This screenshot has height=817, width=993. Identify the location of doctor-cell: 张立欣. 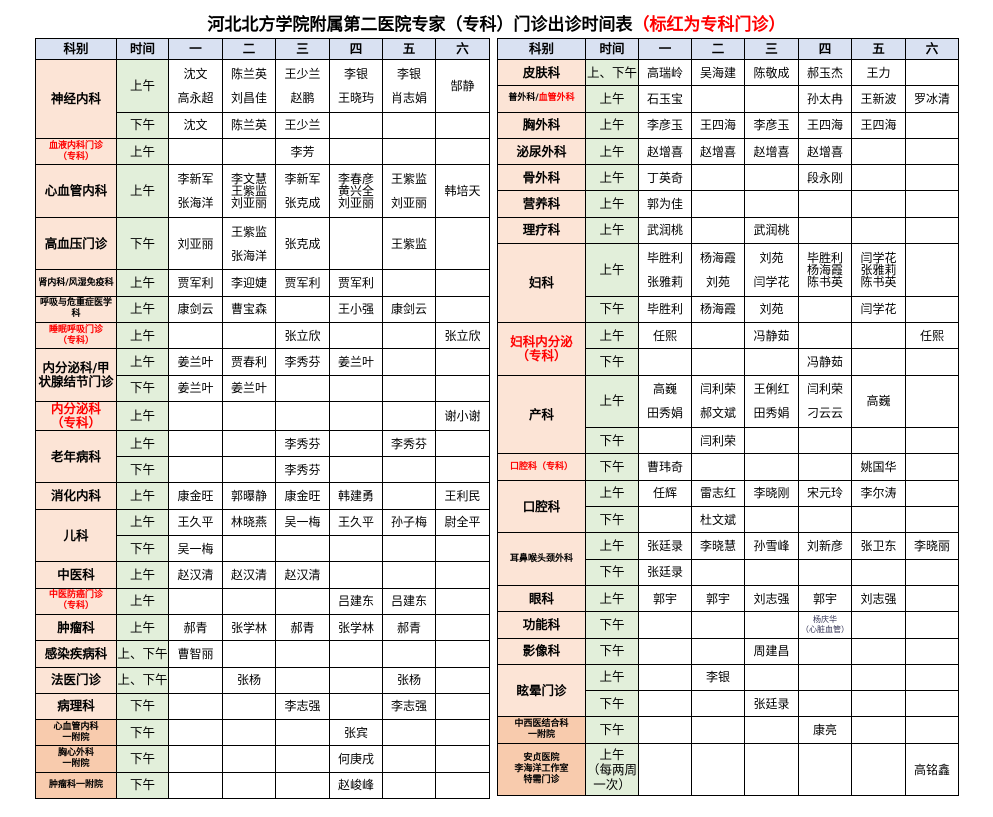
(302, 335).